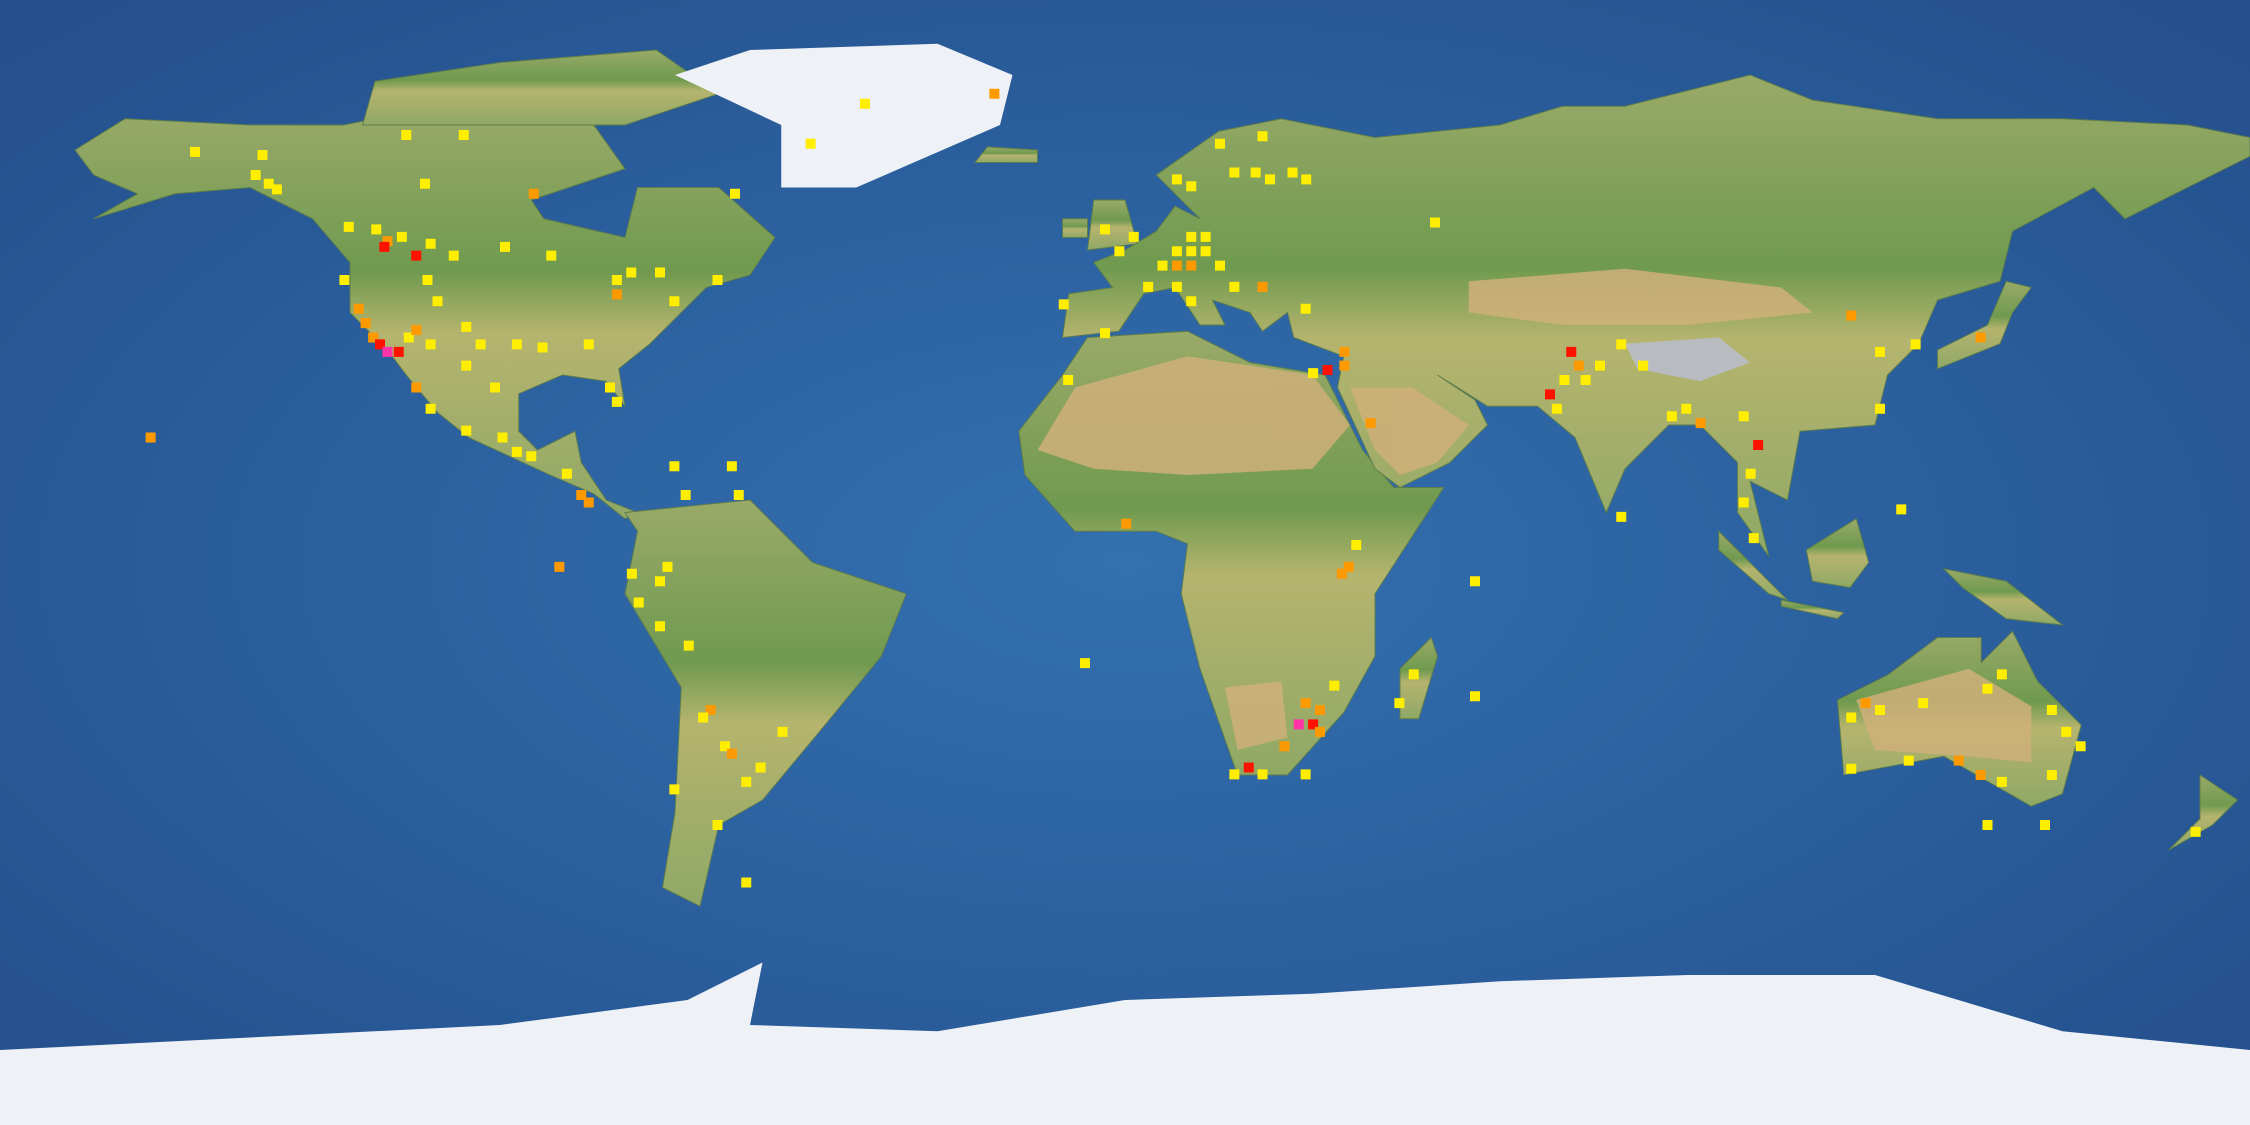  Describe the element at coordinates (1256, 715) in the screenshot. I see `kalahari` at that location.